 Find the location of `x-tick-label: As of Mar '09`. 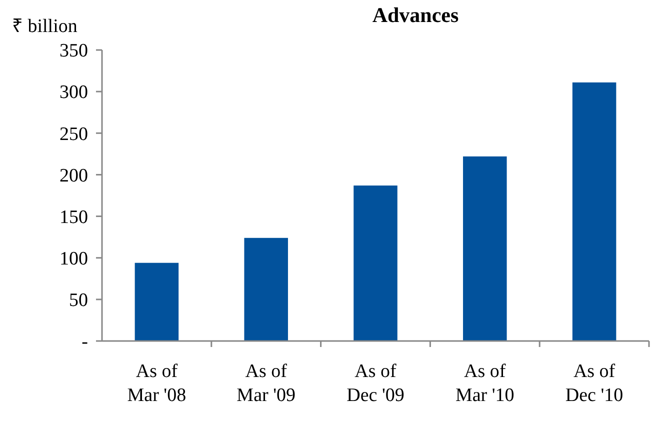

x-tick-label: As of Mar '09 is located at coordinates (266, 383).